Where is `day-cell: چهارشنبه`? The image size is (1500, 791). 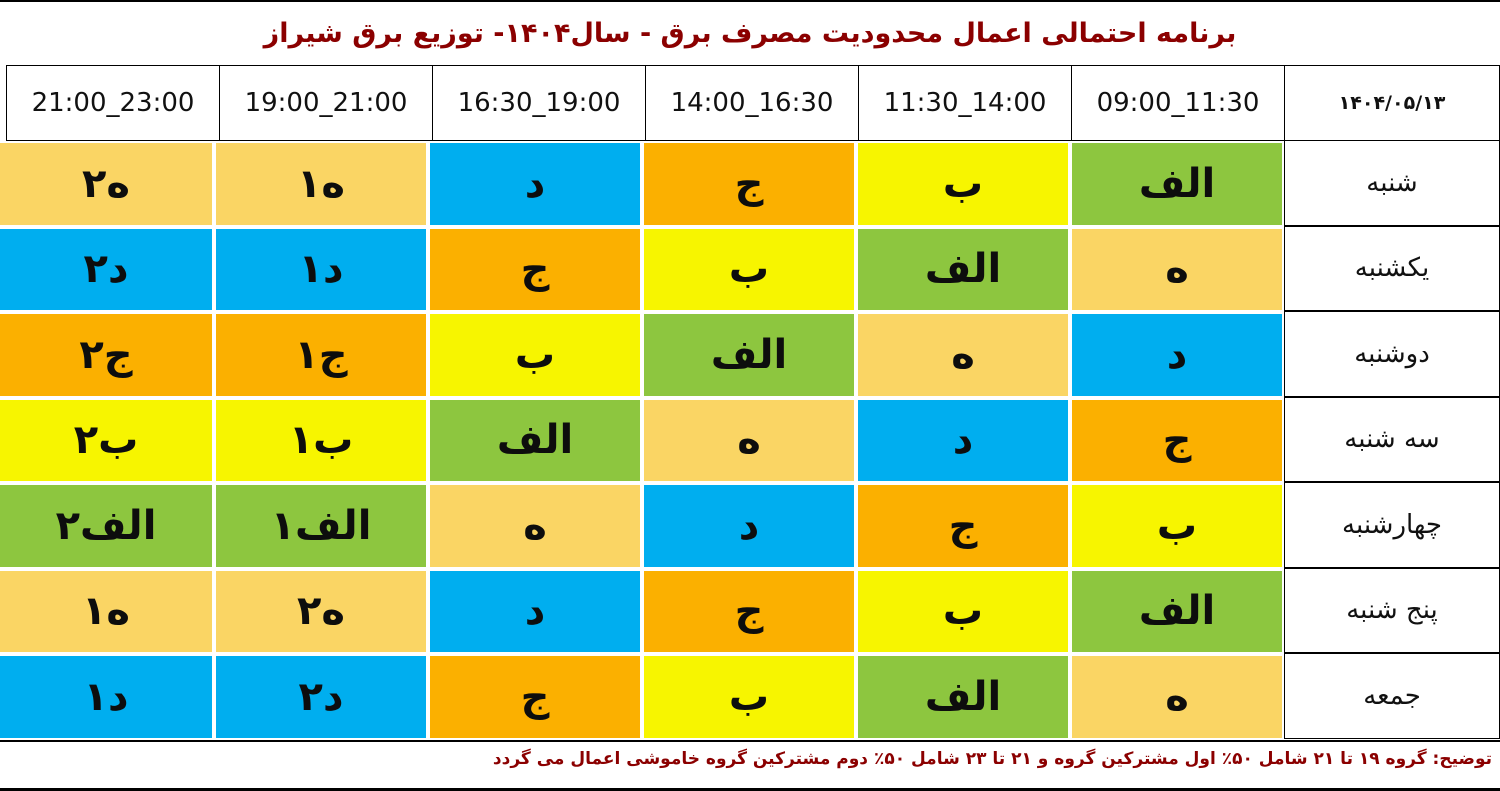
day-cell: چهارشنبه is located at coordinates (1392, 525).